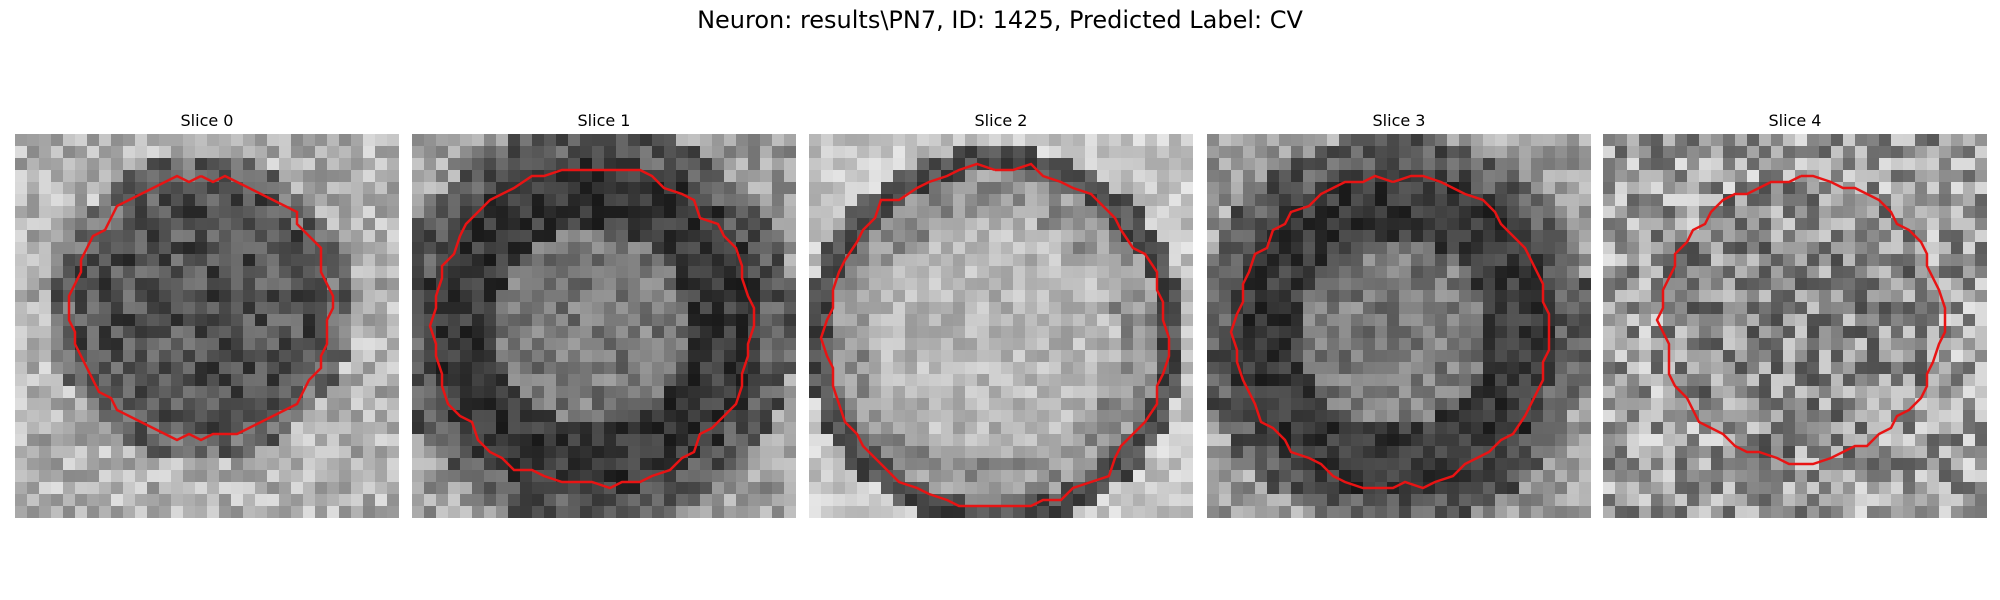 This screenshot has height=600, width=2000. I want to click on slice-title: Slice 3, so click(1399, 120).